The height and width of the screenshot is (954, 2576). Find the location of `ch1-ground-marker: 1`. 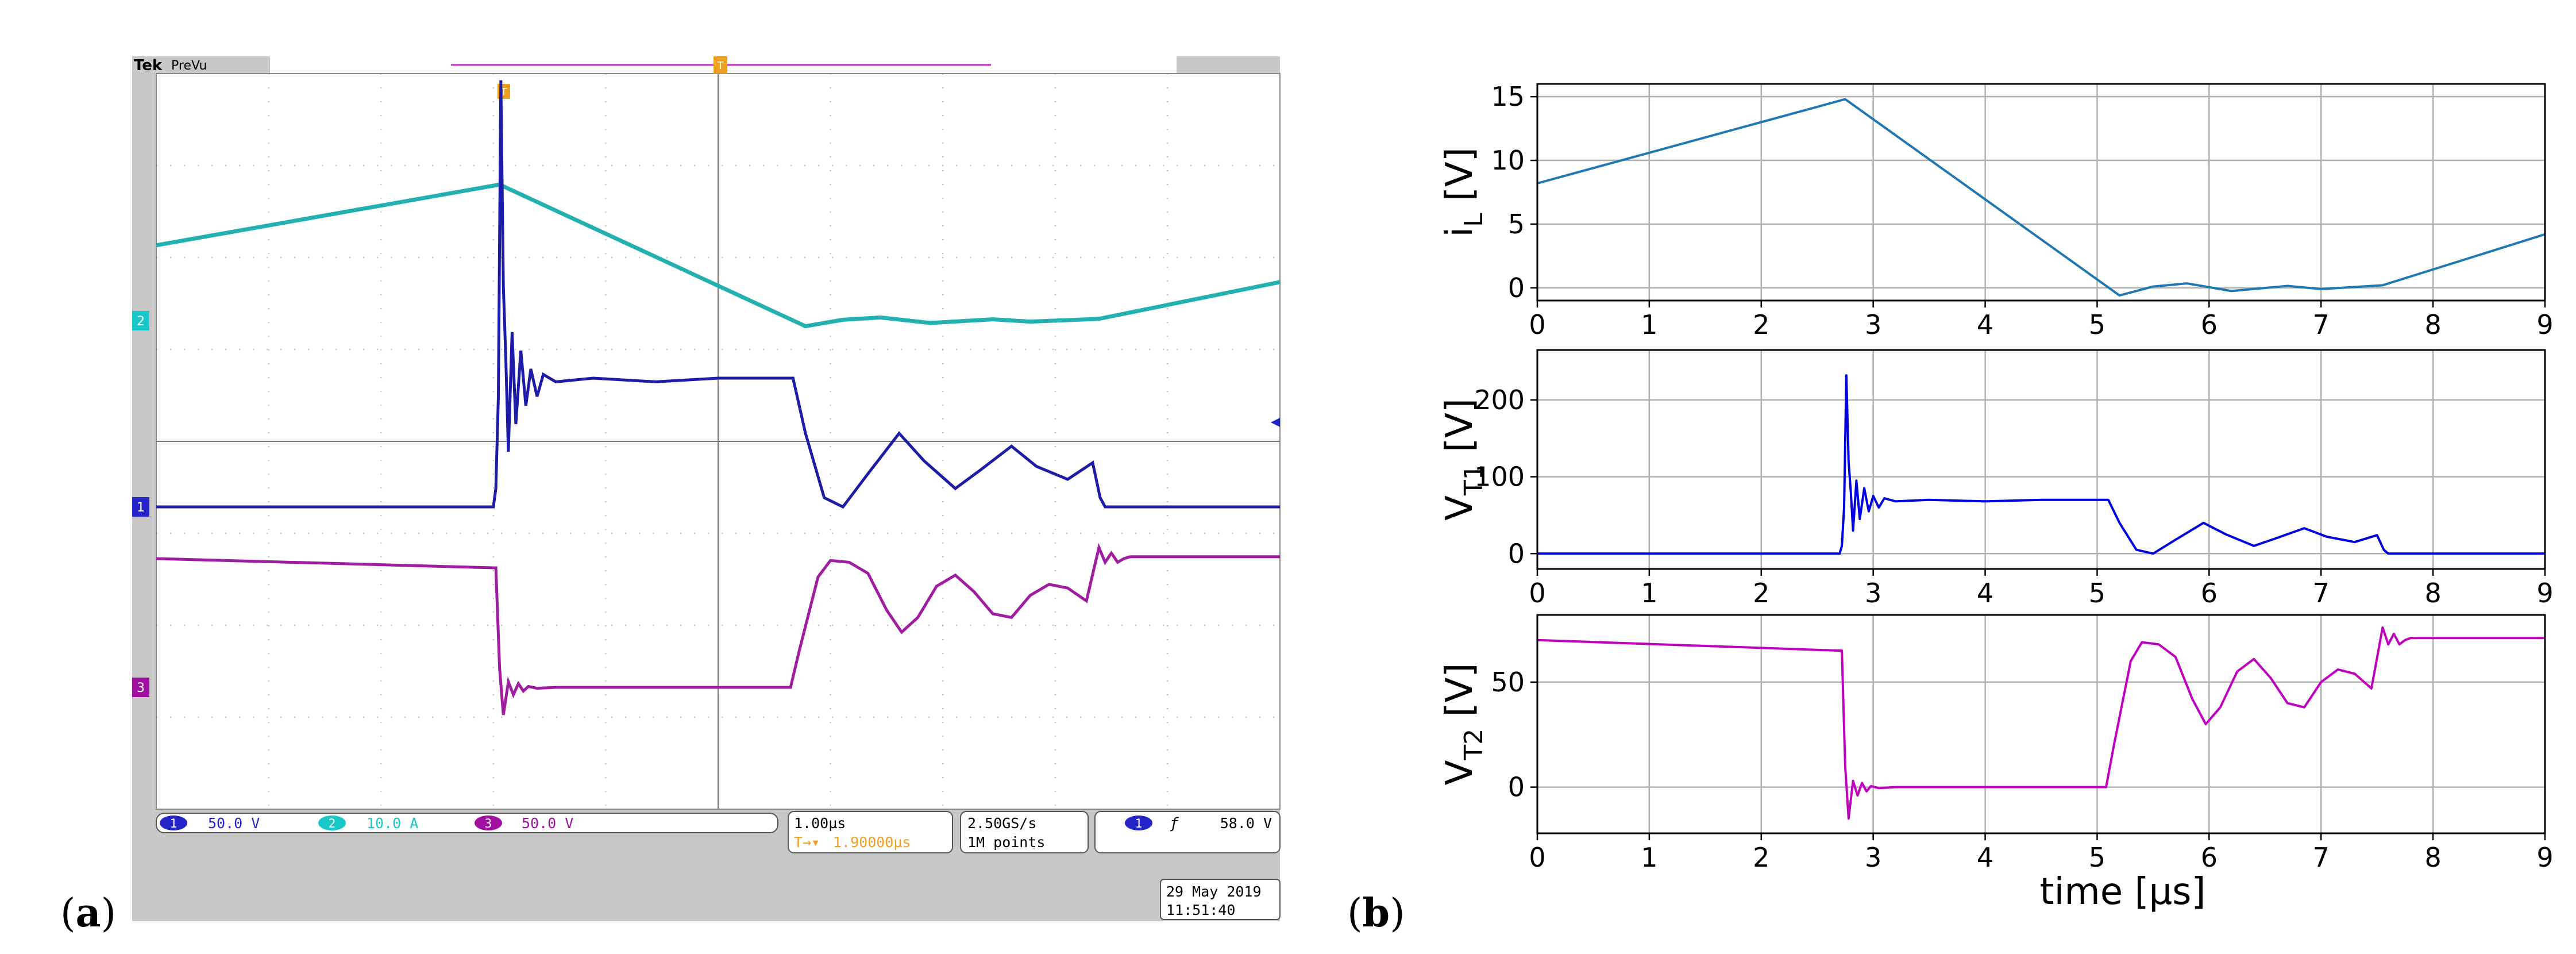

ch1-ground-marker: 1 is located at coordinates (140, 507).